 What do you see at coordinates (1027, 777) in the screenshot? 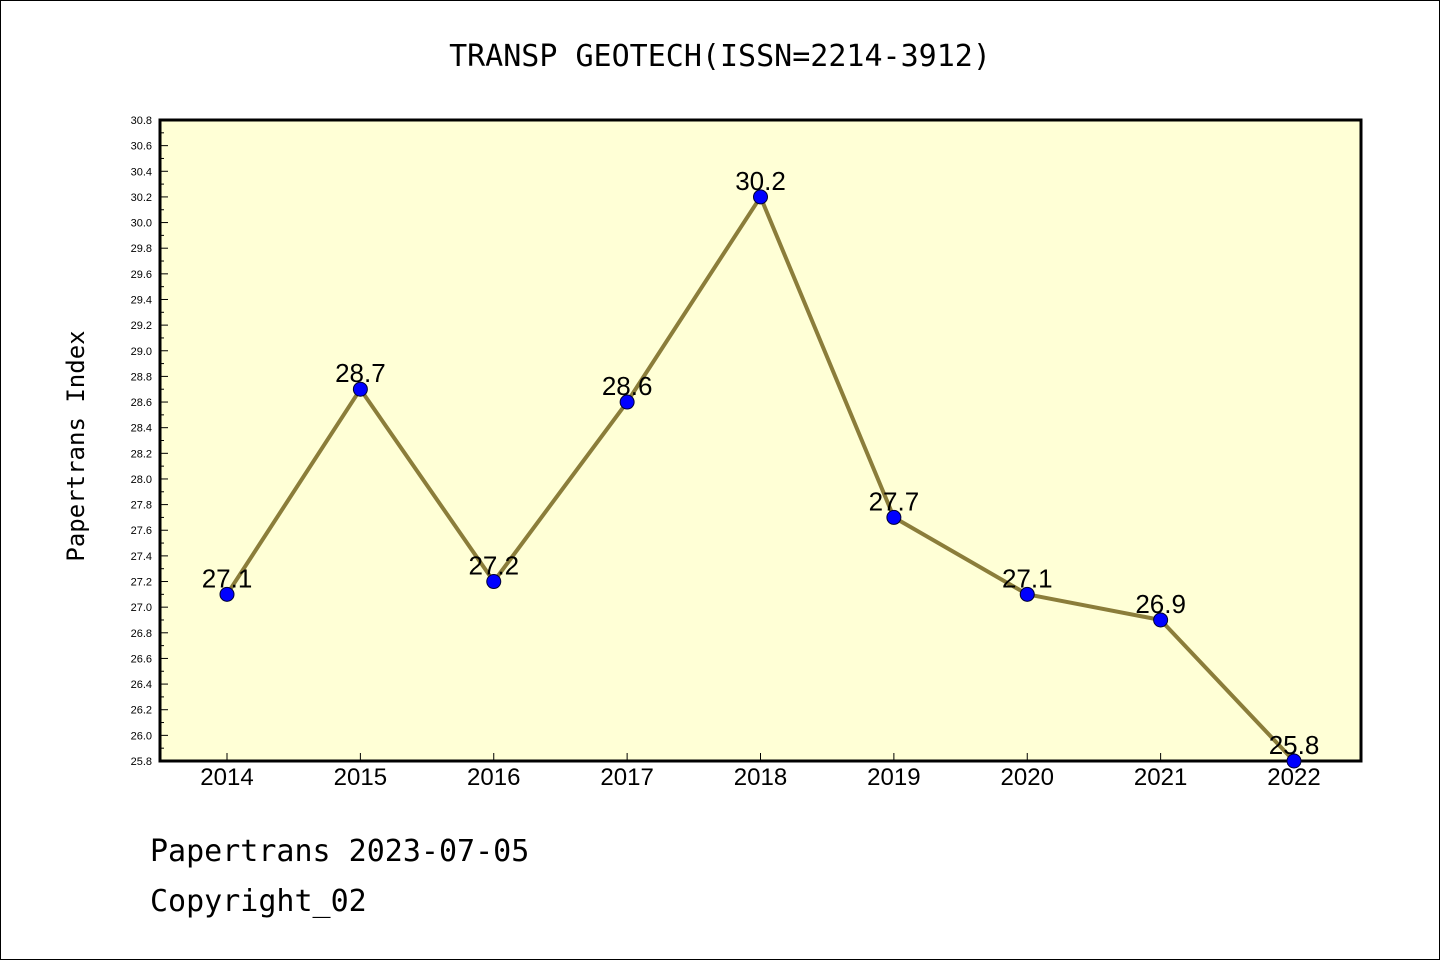
I see `x-tick-label: 2020` at bounding box center [1027, 777].